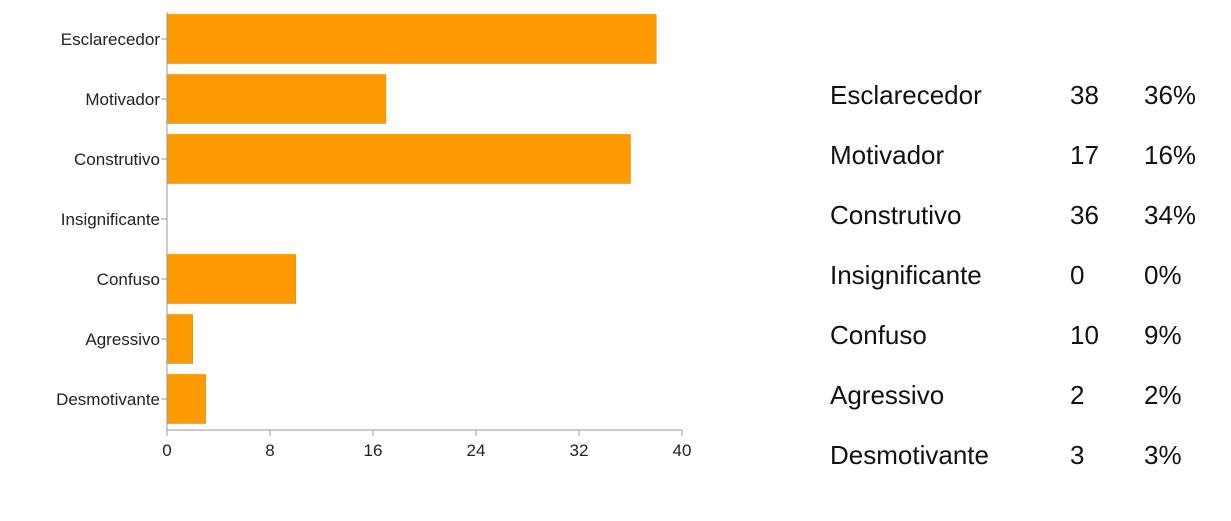  I want to click on category-label: Esclarecedor, so click(111, 39).